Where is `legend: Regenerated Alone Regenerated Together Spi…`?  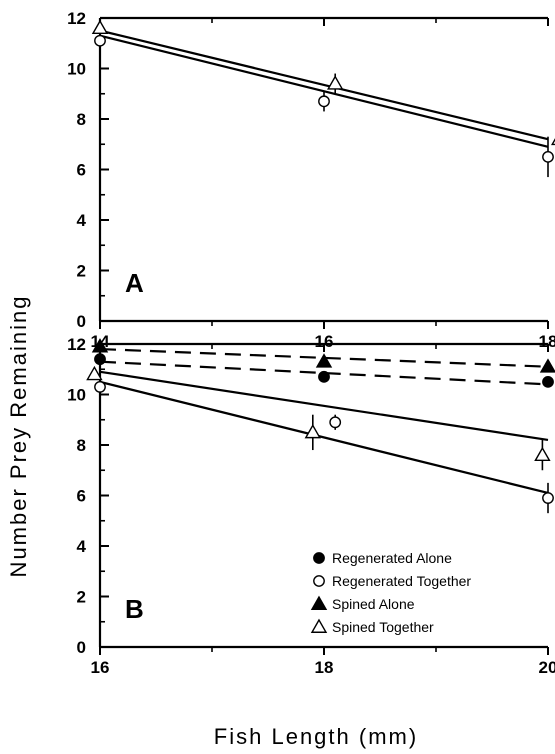 legend: Regenerated Alone Regenerated Together Spi… is located at coordinates (390, 592).